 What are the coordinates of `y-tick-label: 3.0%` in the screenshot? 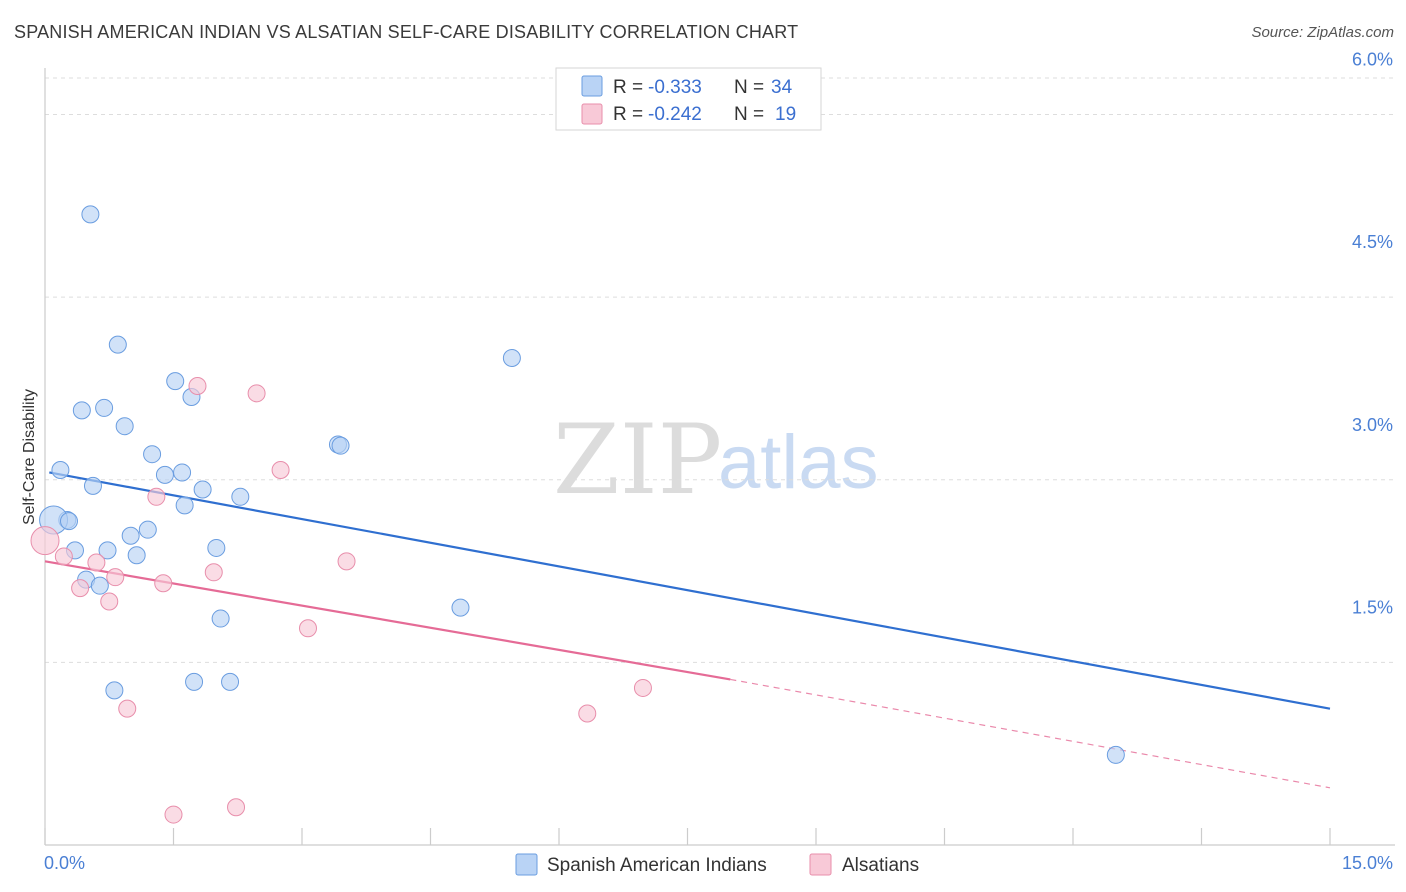 It's located at (1372, 425).